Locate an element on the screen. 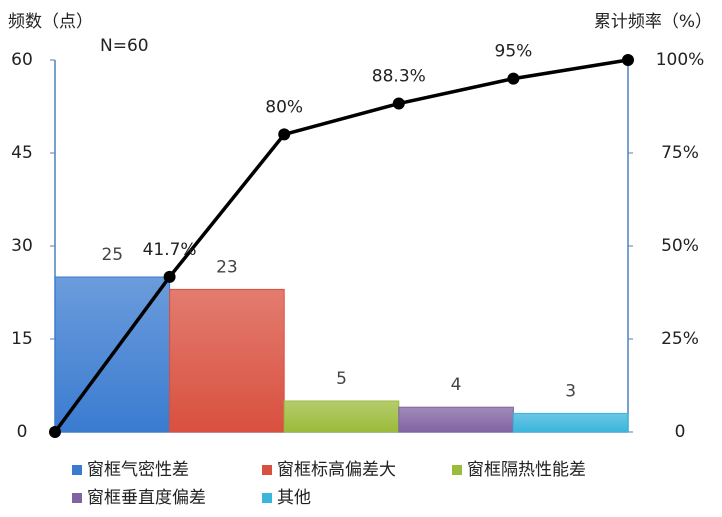  bar-value-label: 23 is located at coordinates (227, 267).